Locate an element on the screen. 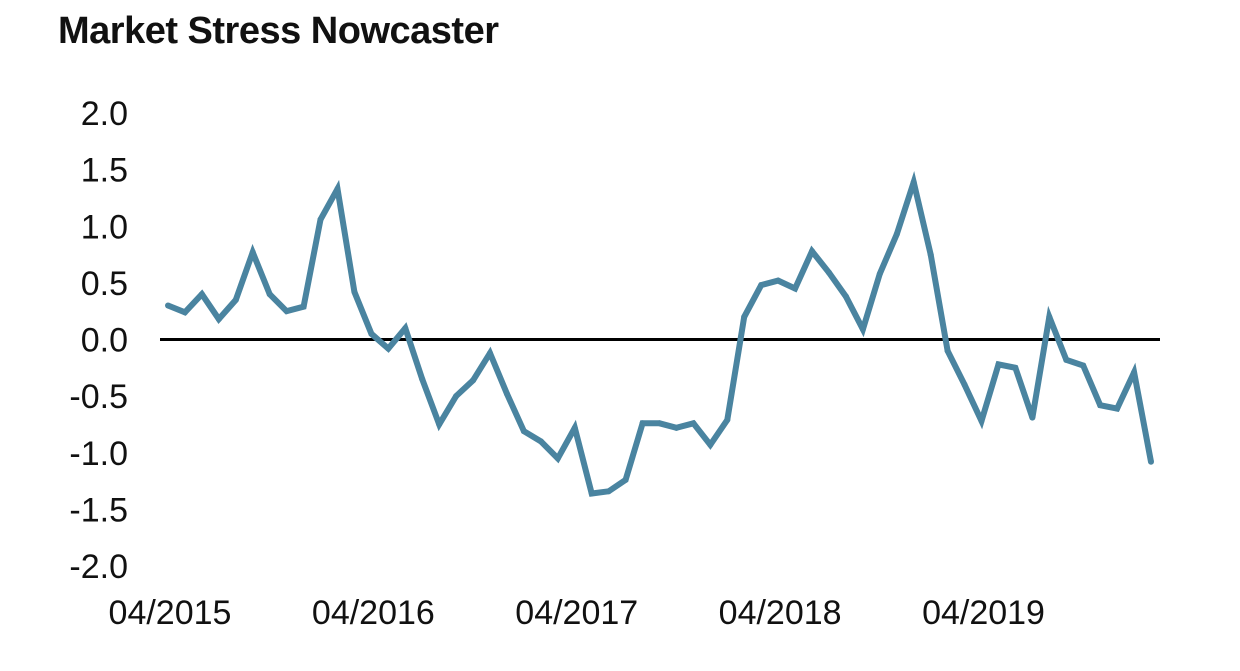  y-tick-label: 1.0 is located at coordinates (104, 227).